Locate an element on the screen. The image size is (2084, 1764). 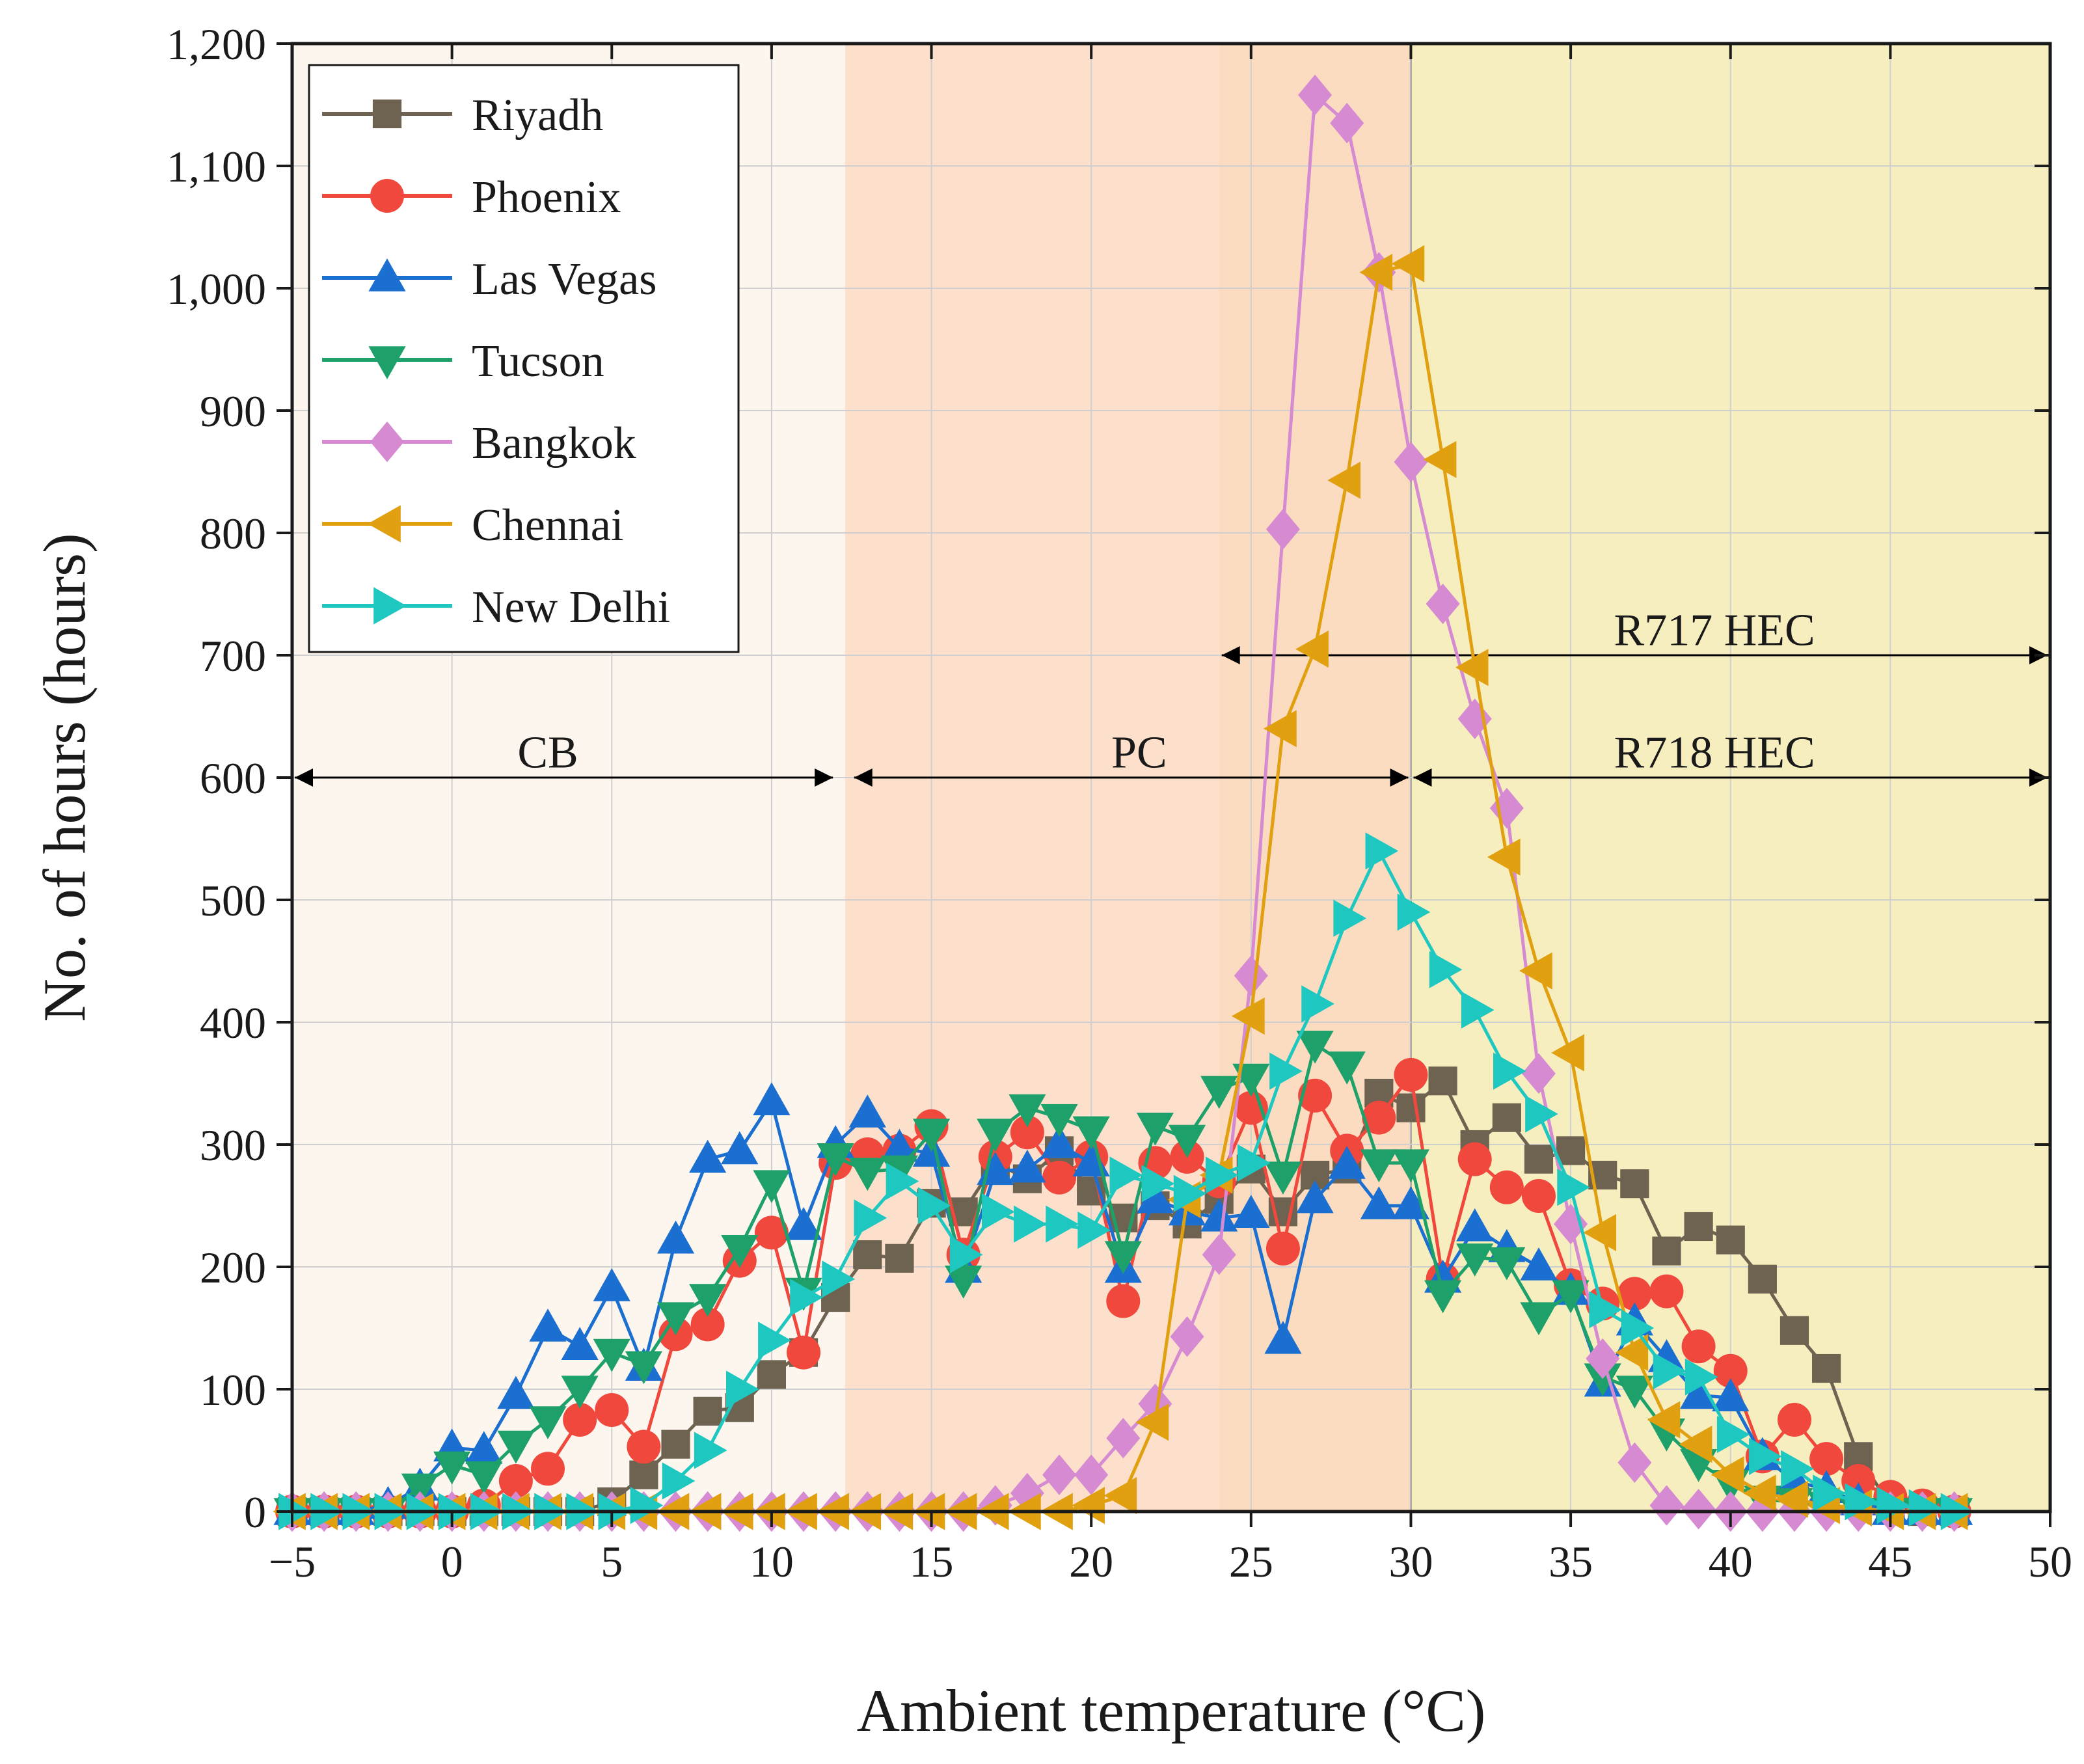
x-tick-label-30: 30 is located at coordinates (1410, 1561).